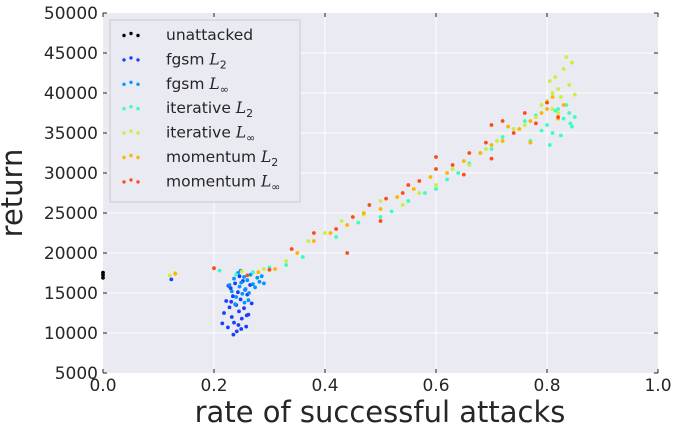 The image size is (677, 433). What do you see at coordinates (657, 386) in the screenshot?
I see `x-tick-label: 1.0` at bounding box center [657, 386].